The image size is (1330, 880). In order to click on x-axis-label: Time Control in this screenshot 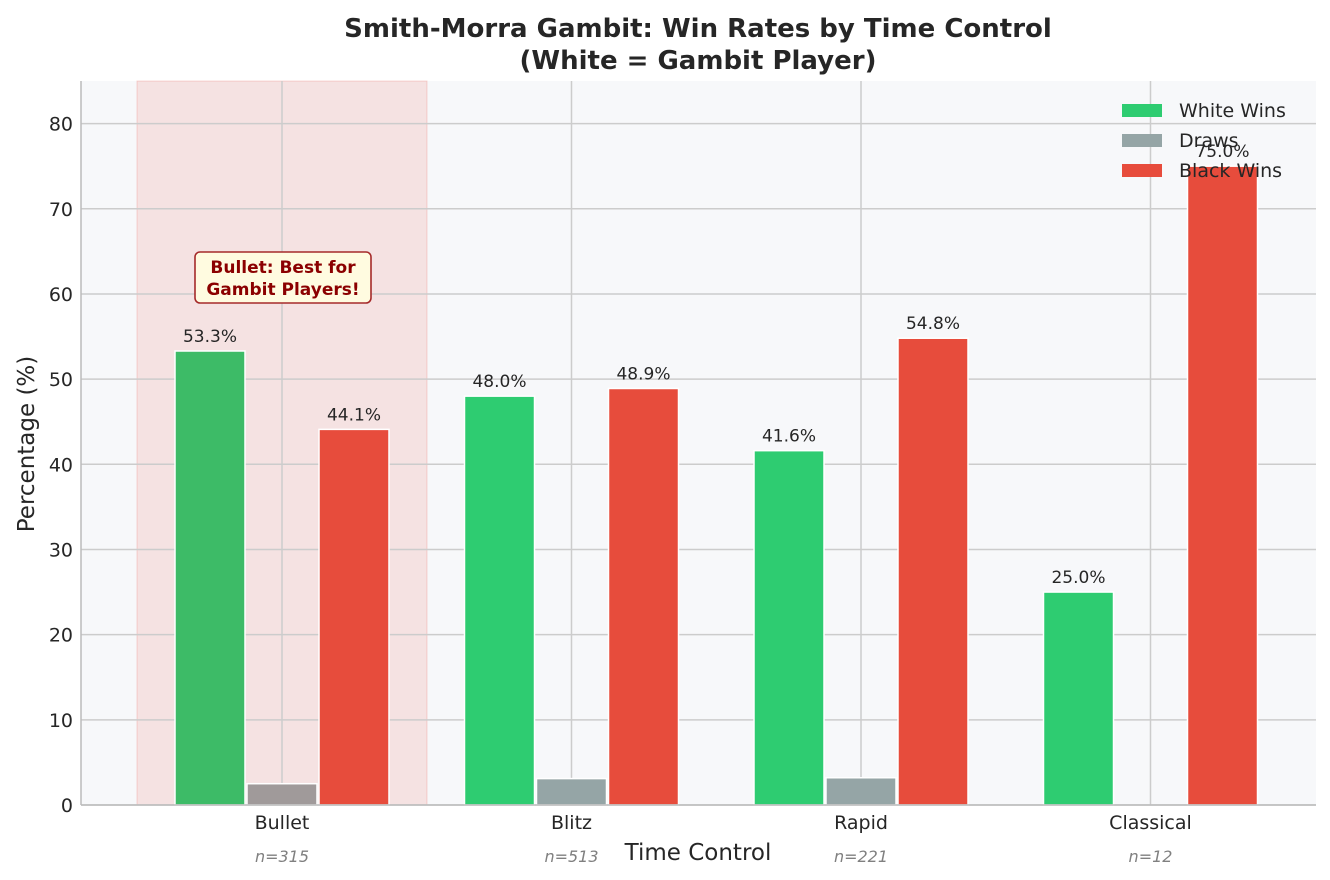, I will do `click(698, 853)`.